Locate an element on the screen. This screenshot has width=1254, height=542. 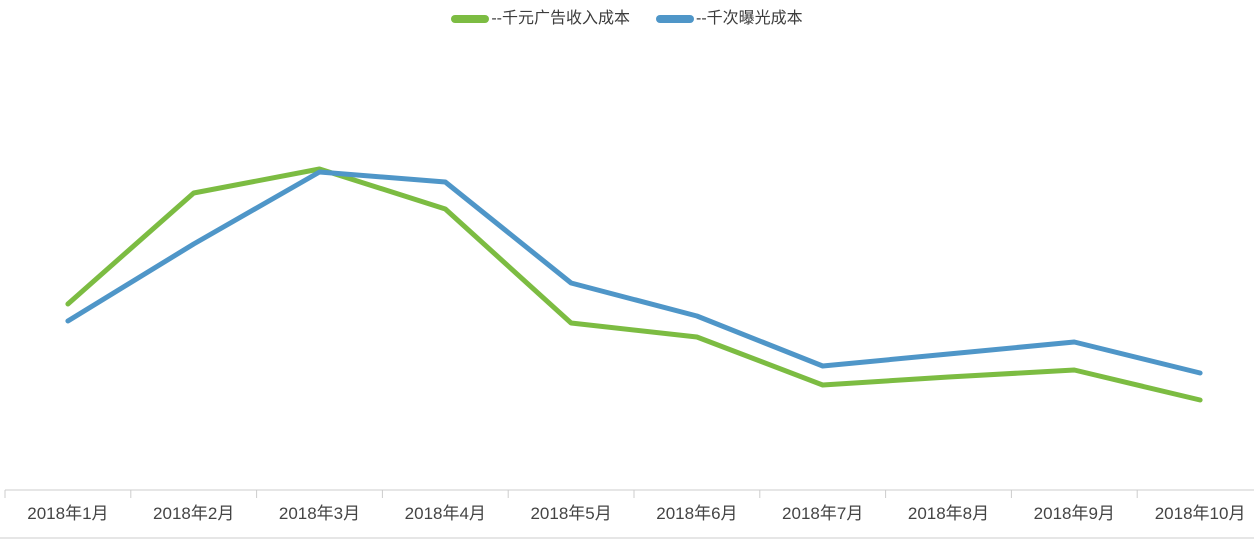
x-axis-label: 2018年6月 is located at coordinates (696, 513).